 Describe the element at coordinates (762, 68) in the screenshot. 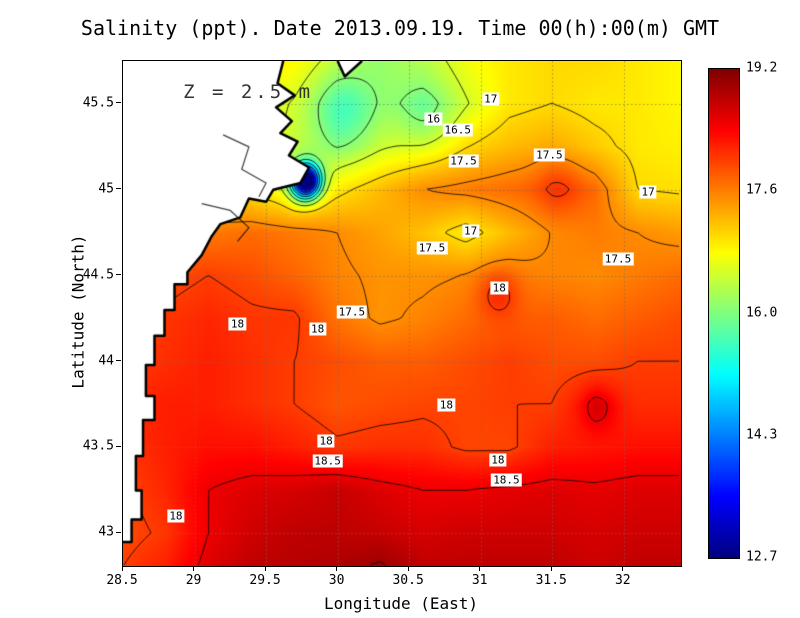

I see `colorbar-tick-label: 19.2` at that location.